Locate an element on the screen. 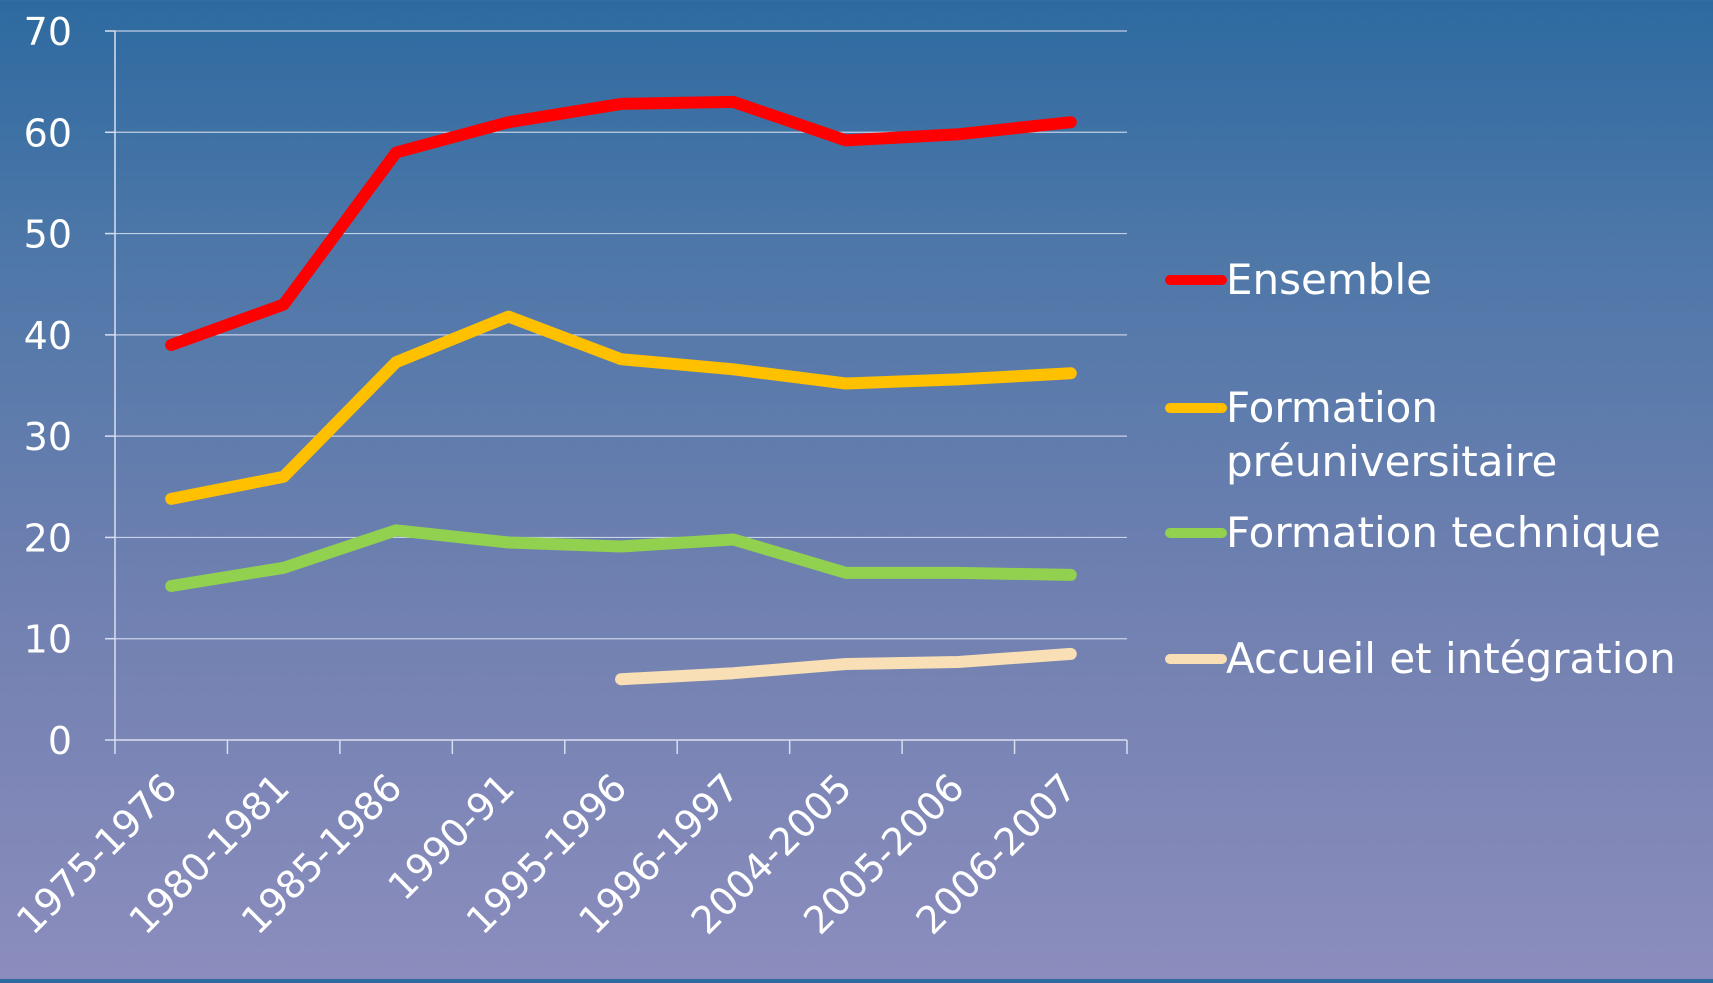 The height and width of the screenshot is (983, 1713). y-tick-label: 40 is located at coordinates (48, 336).